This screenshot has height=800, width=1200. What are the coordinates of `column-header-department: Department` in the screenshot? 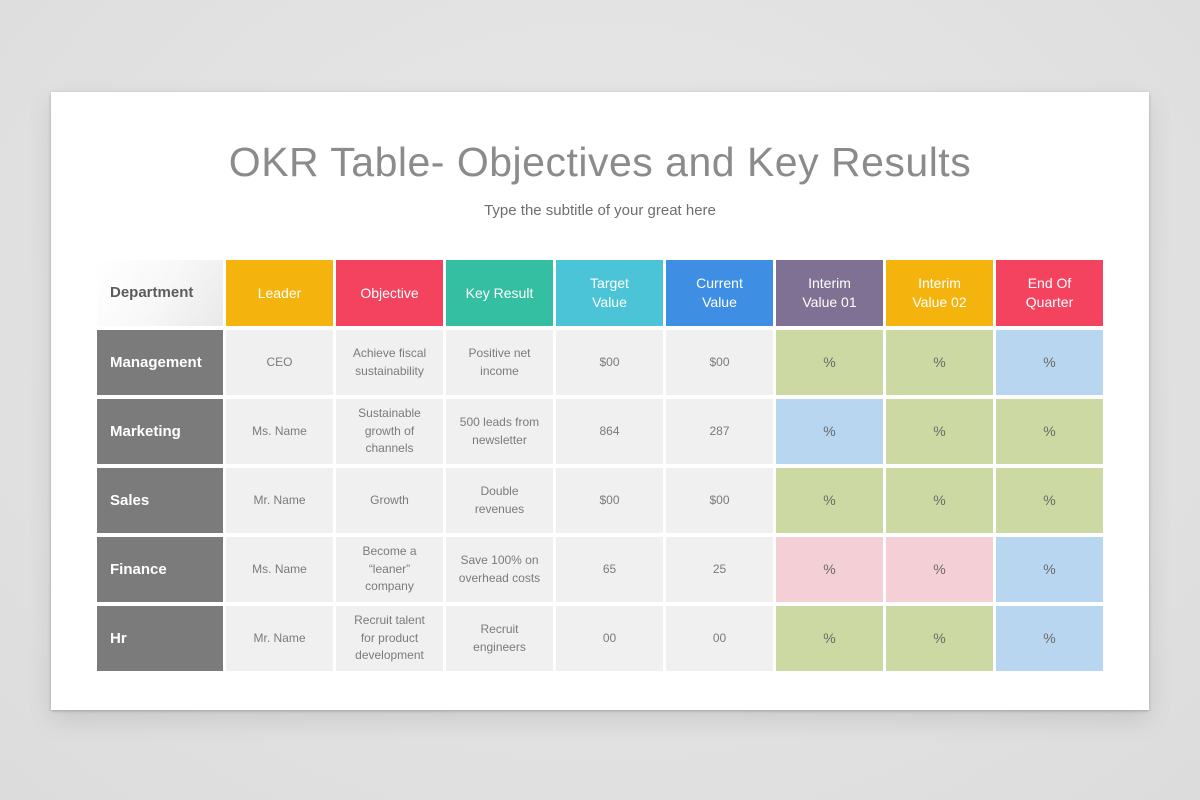 It's located at (160, 293).